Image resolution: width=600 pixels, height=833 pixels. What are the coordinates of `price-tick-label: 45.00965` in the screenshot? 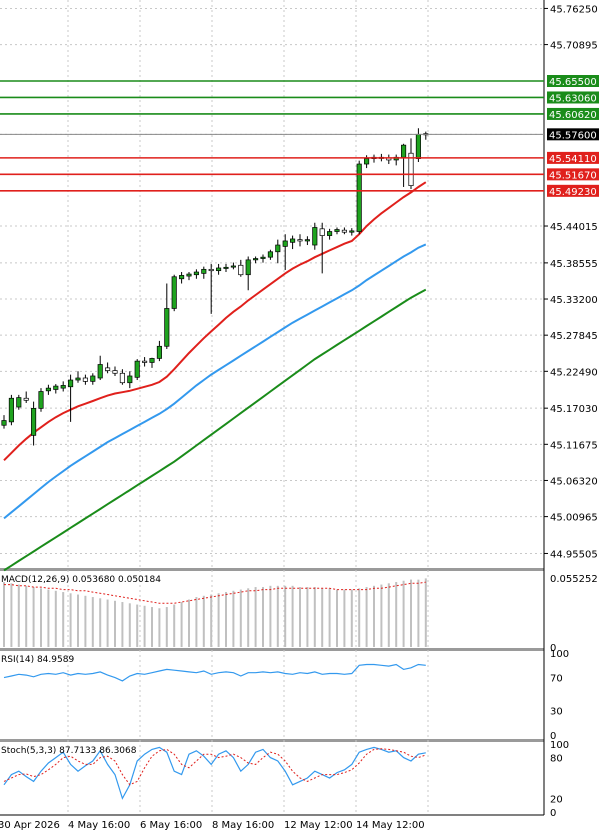 It's located at (574, 518).